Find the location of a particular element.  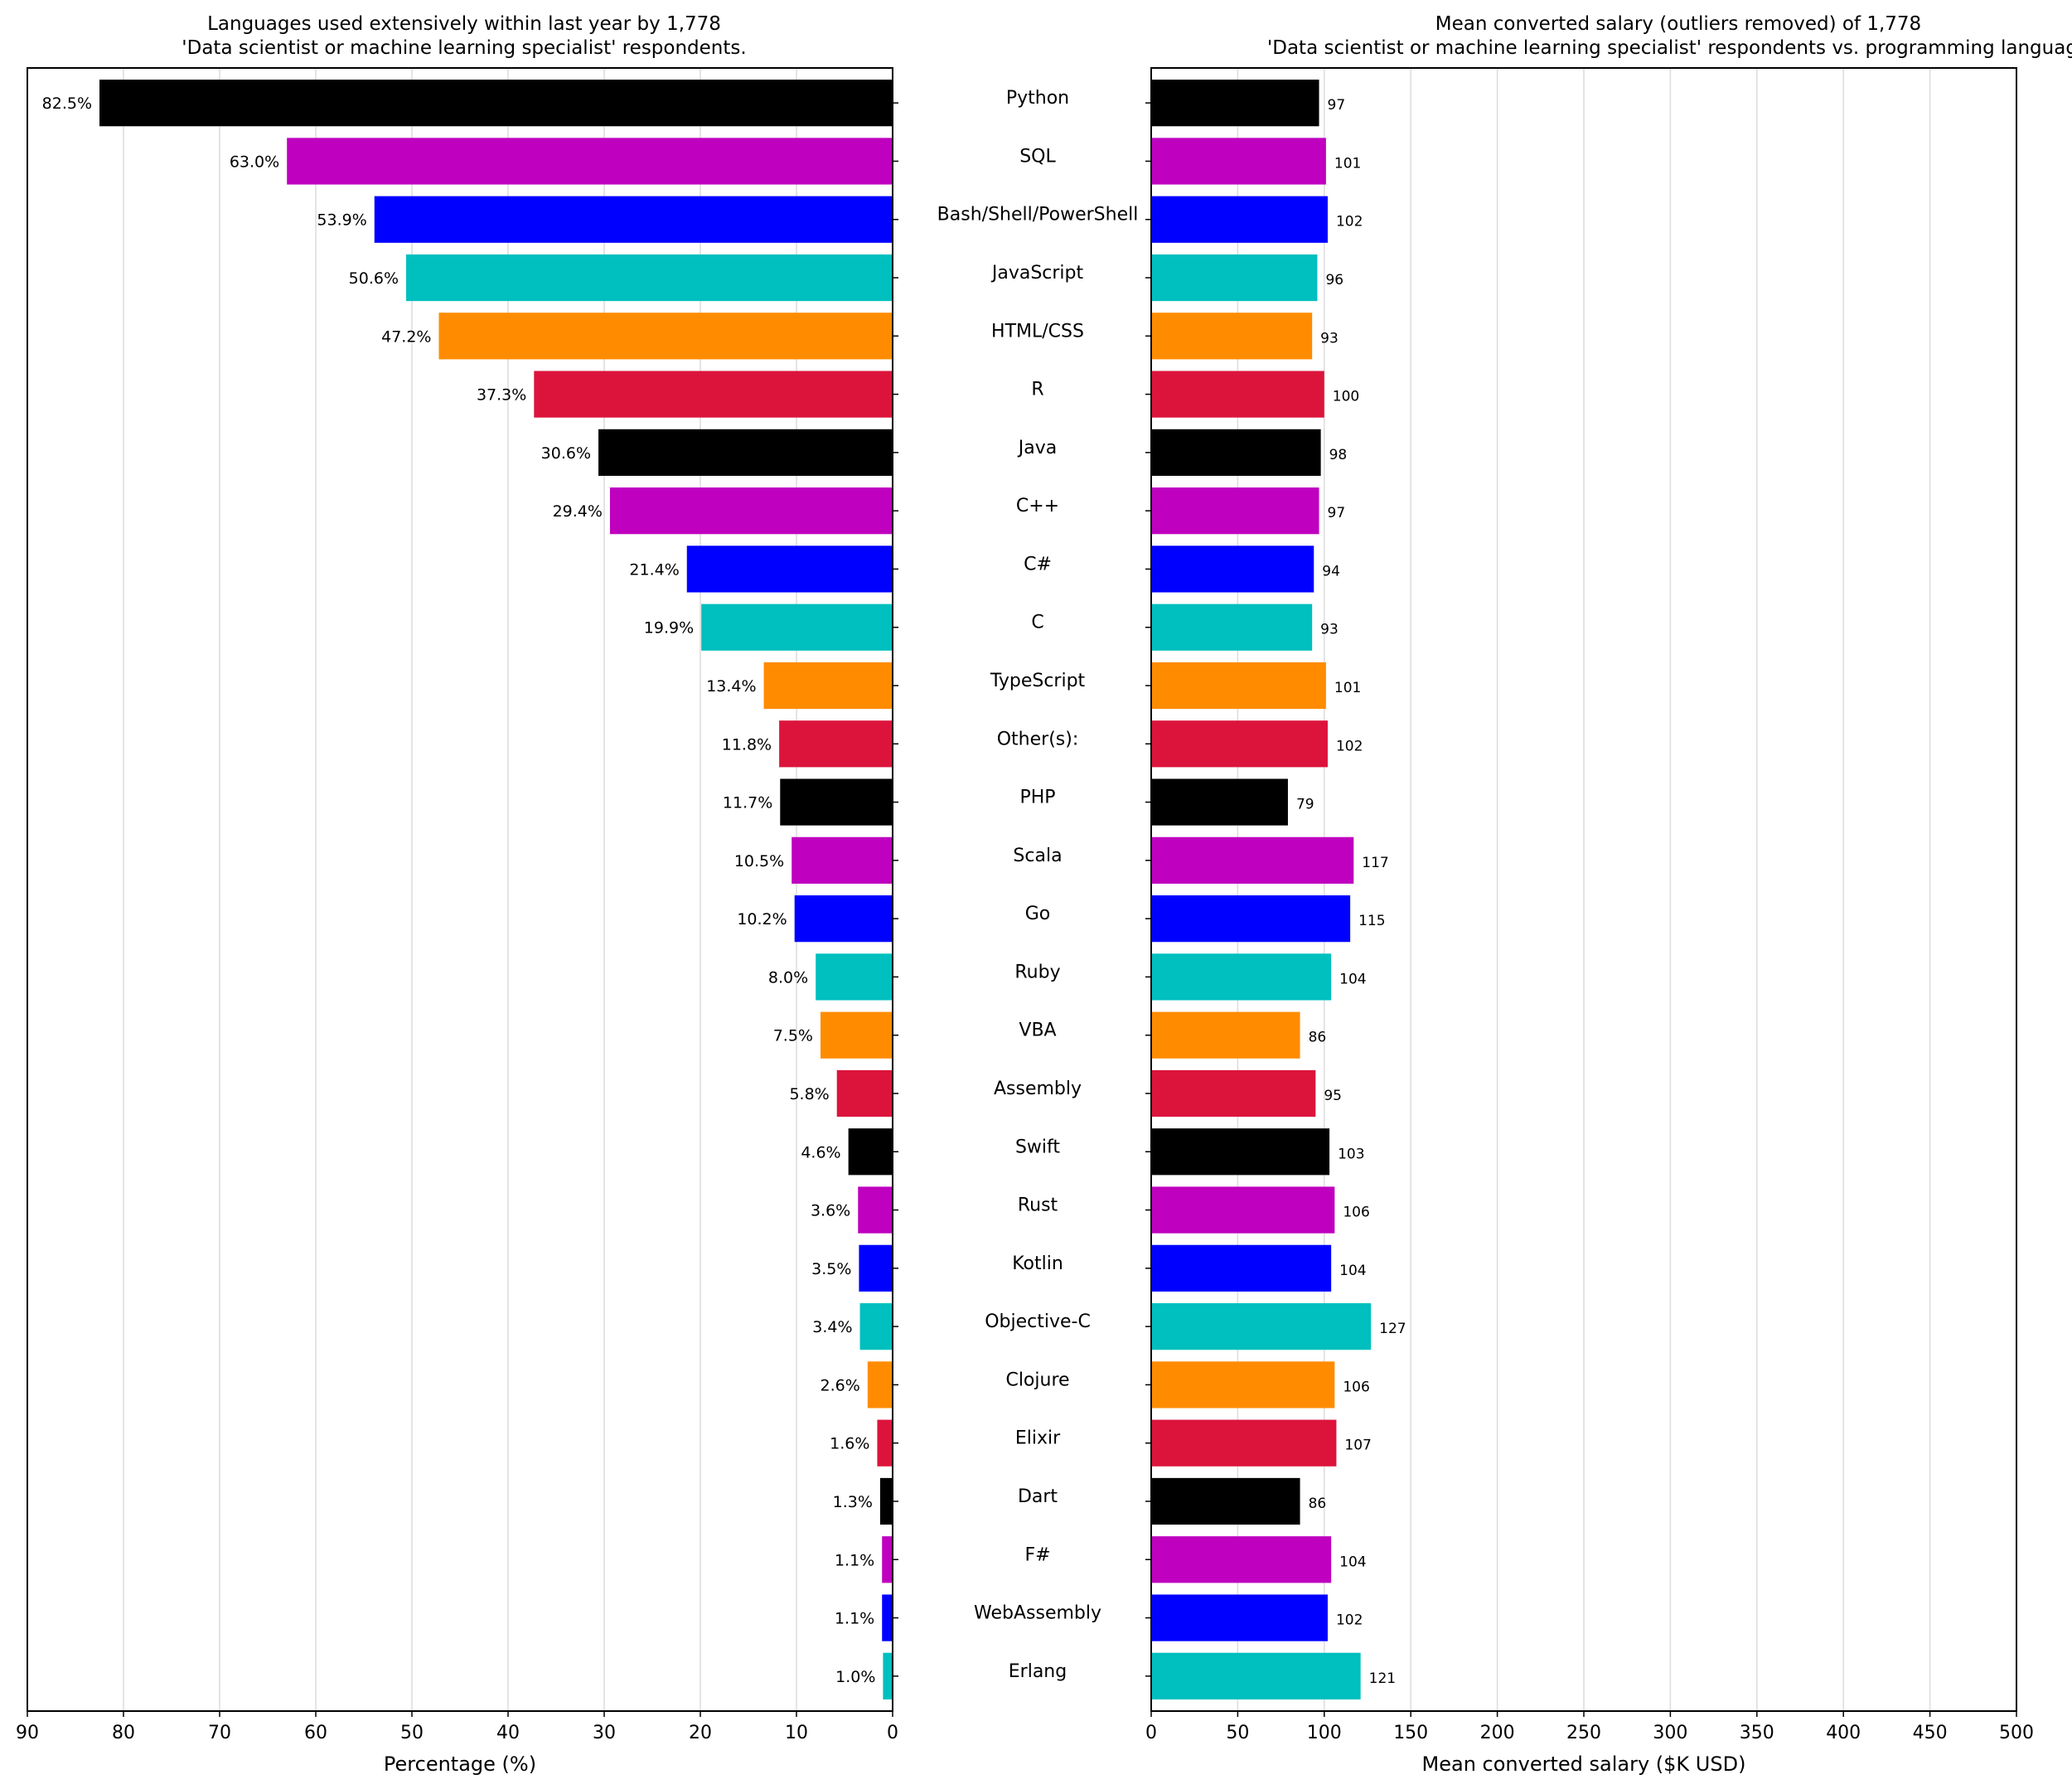

right-bar-value-label: 96 is located at coordinates (1334, 280).